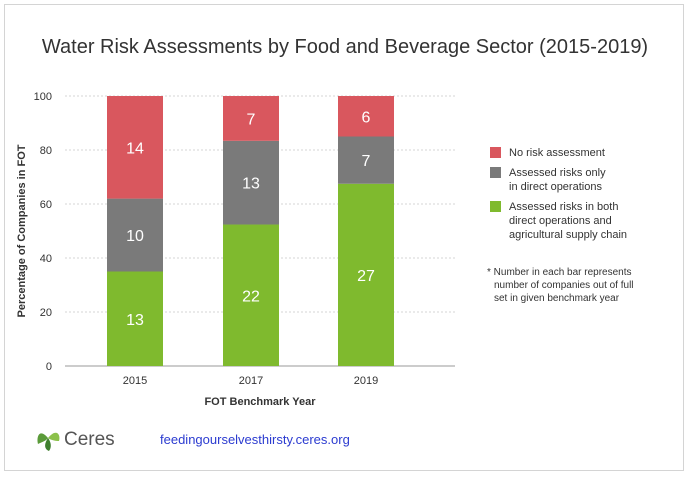  I want to click on y-tick-label: 40, so click(46, 259).